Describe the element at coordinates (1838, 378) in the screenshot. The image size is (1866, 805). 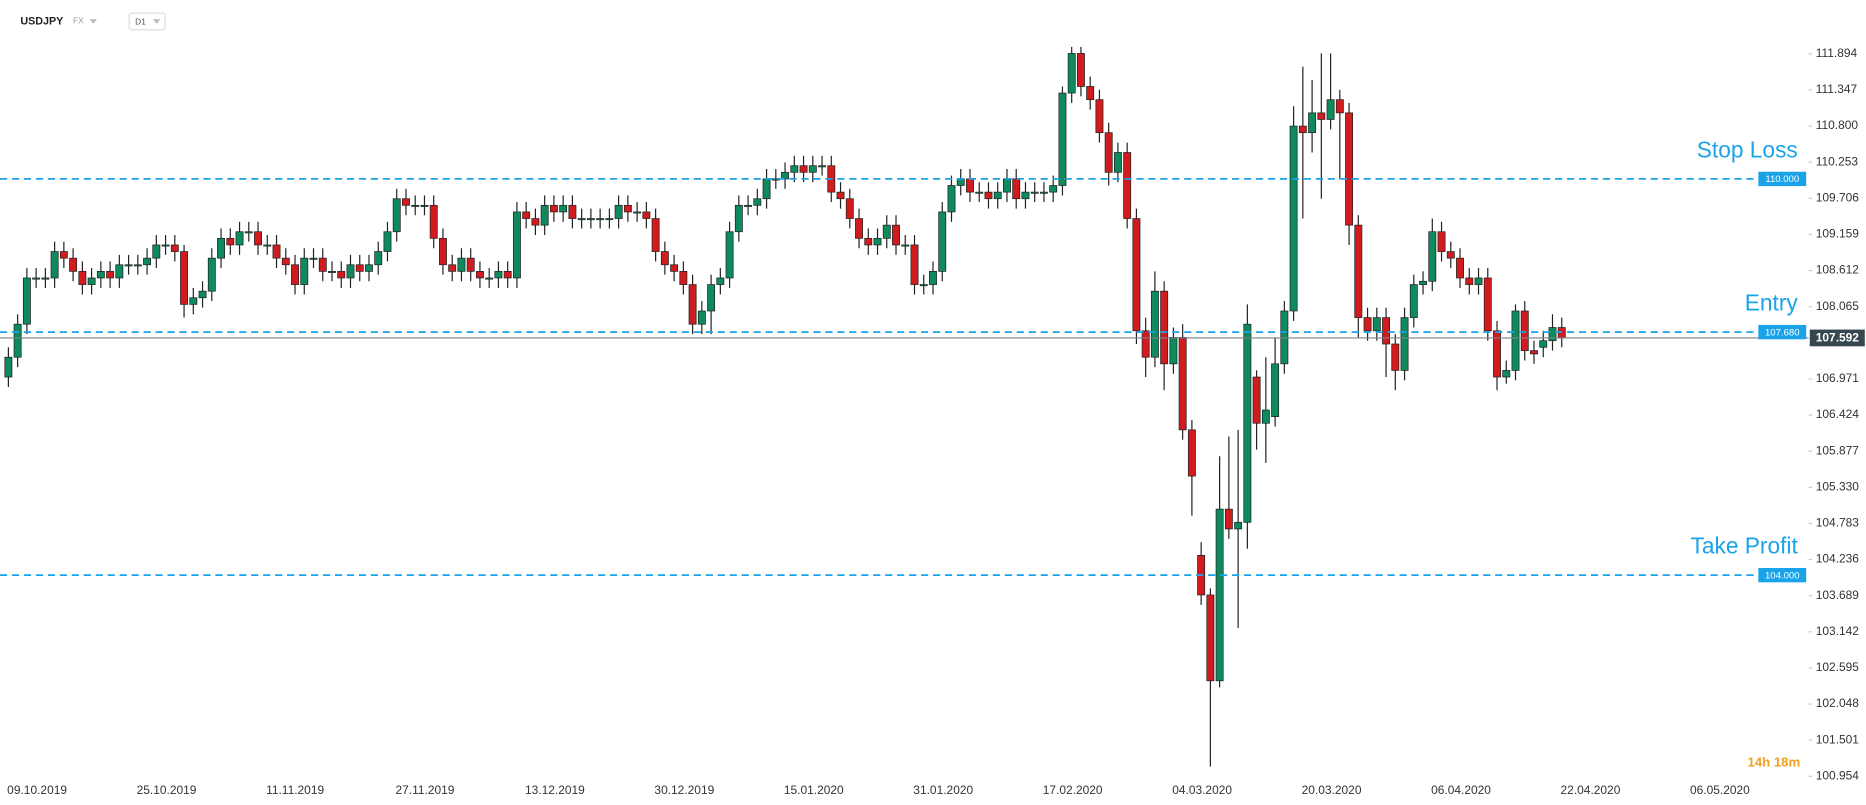
I see `y-tick-label: 106.971` at that location.